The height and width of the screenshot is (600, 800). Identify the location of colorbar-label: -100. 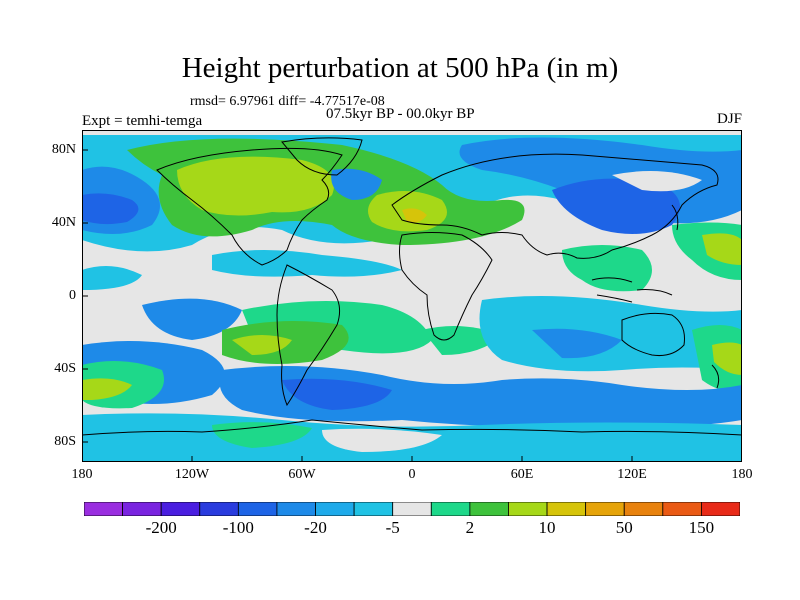
(238, 527).